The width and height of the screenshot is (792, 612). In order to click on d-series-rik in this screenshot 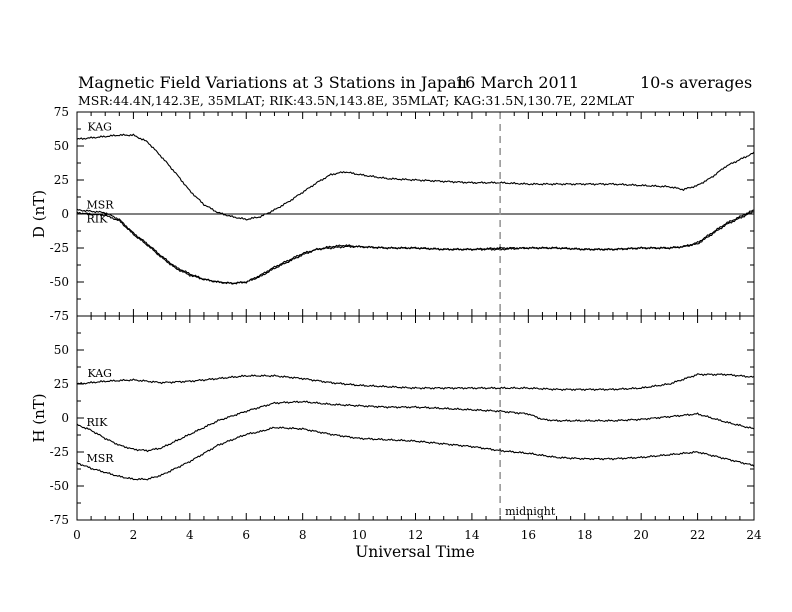, I will do `click(415, 248)`.